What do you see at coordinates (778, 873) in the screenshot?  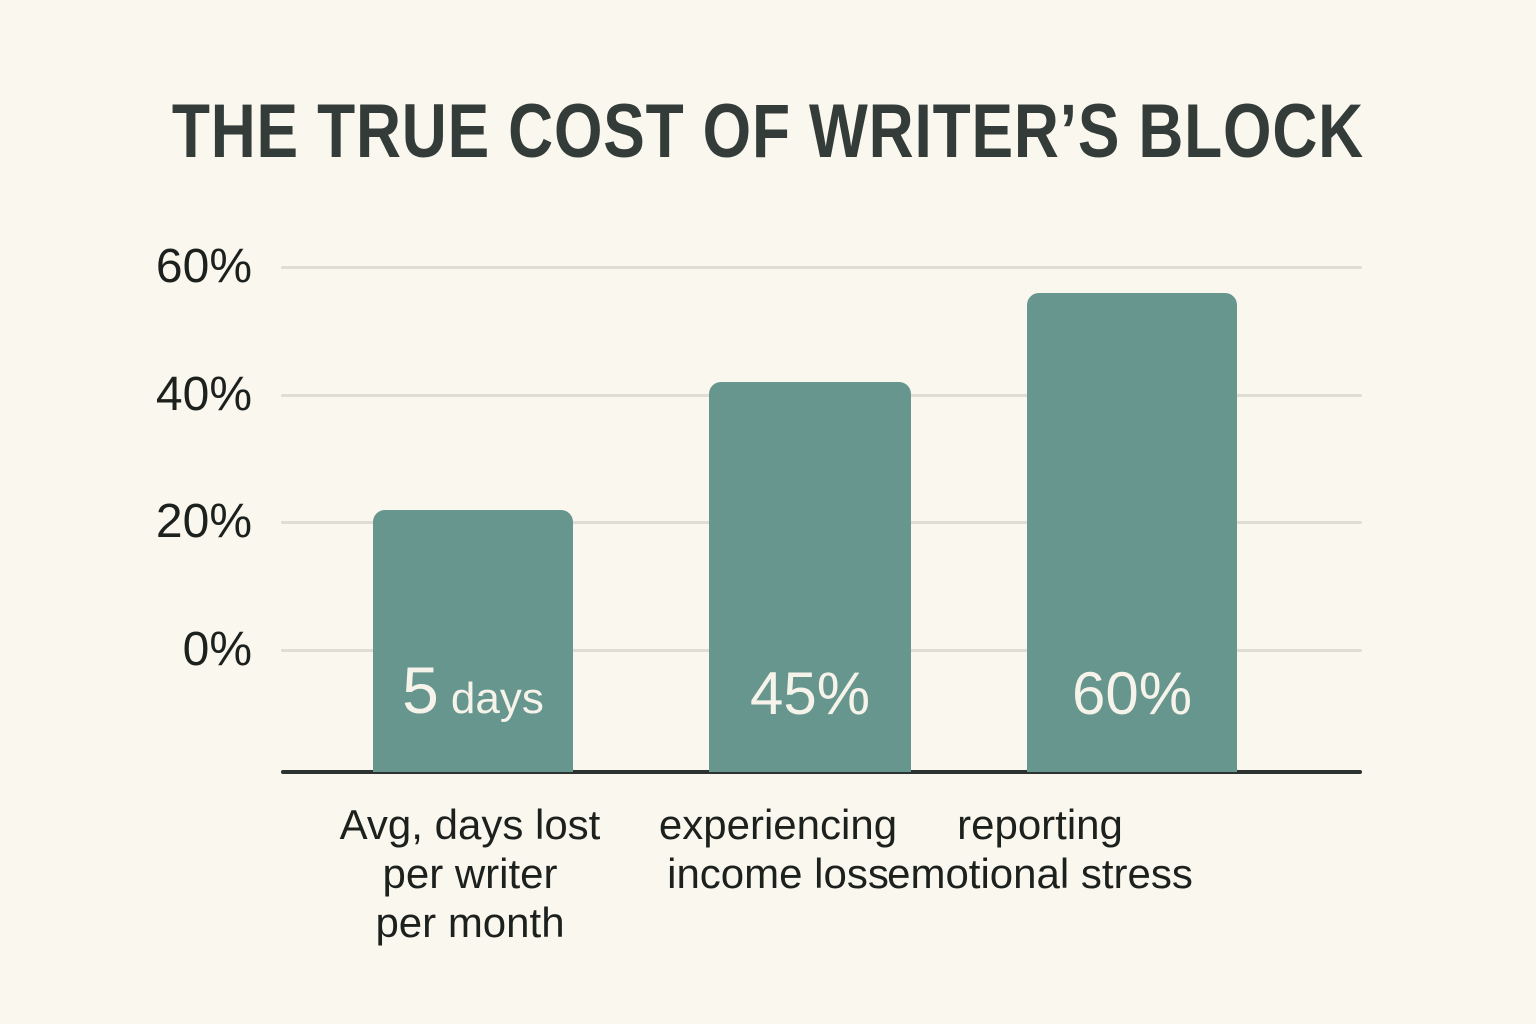 I see `category-label-line: income loss` at bounding box center [778, 873].